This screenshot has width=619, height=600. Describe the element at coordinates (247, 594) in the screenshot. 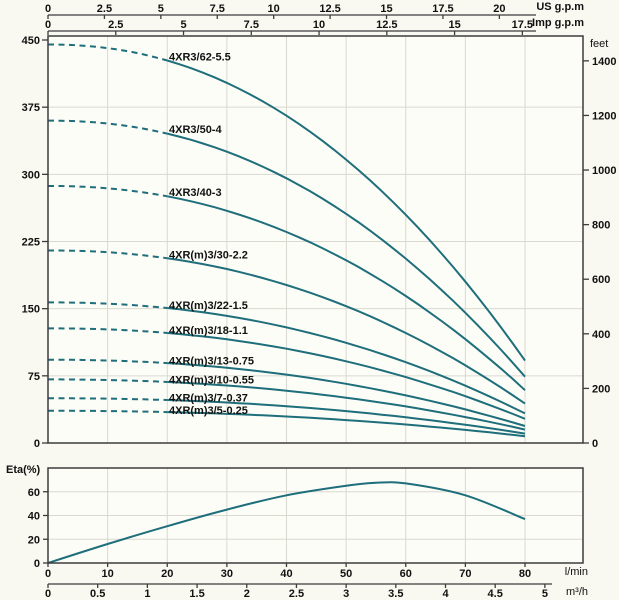

I see `m3h-tick-label: 2` at that location.